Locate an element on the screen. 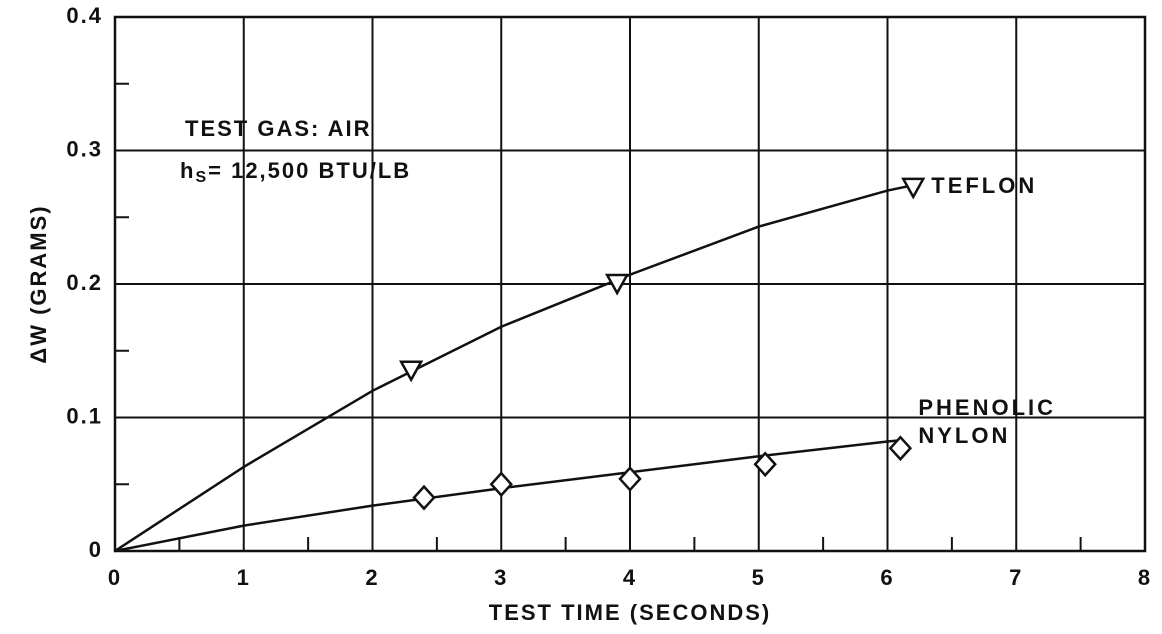  x-tick-label: 7 is located at coordinates (1016, 577).